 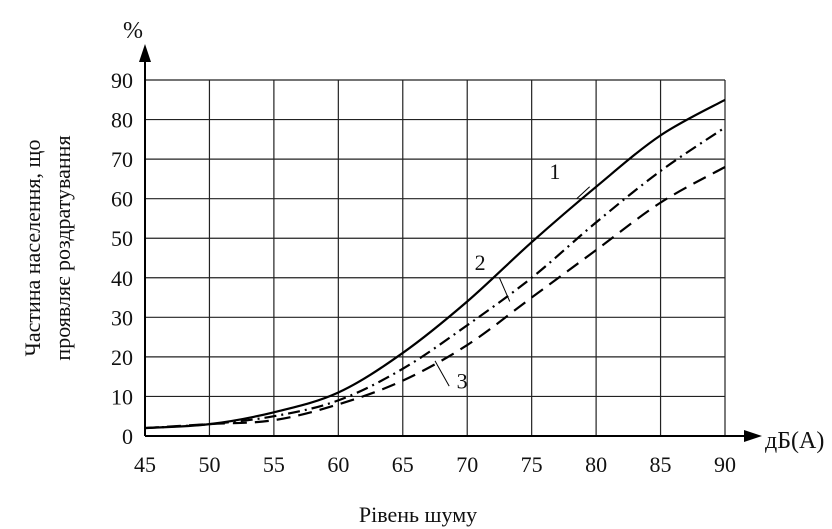 What do you see at coordinates (145, 53) in the screenshot?
I see `y-axis-arrow` at bounding box center [145, 53].